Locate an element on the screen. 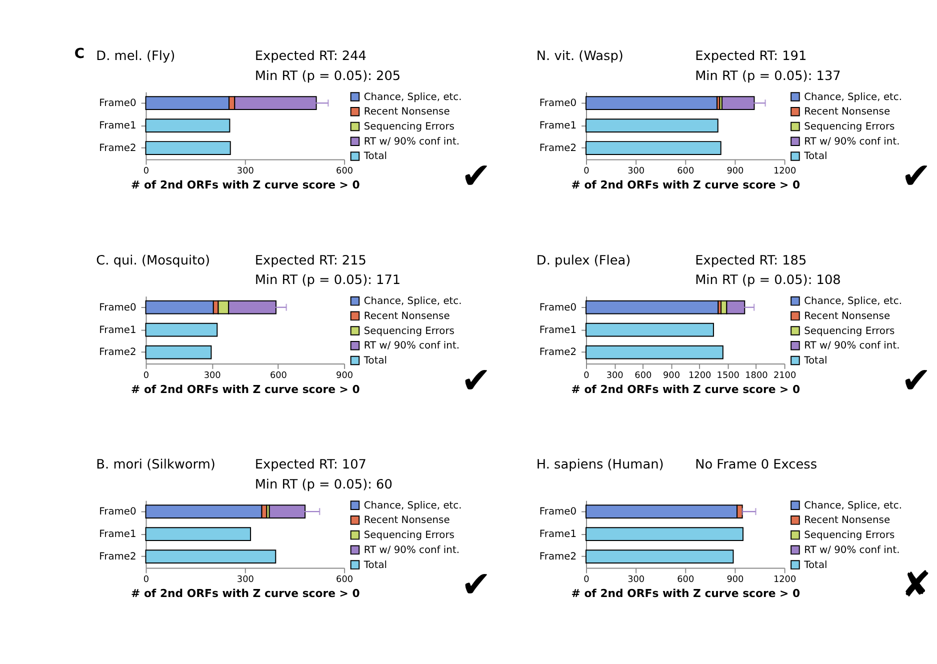 This screenshot has width=937, height=664. x-tick-label: 1200 is located at coordinates (700, 375).